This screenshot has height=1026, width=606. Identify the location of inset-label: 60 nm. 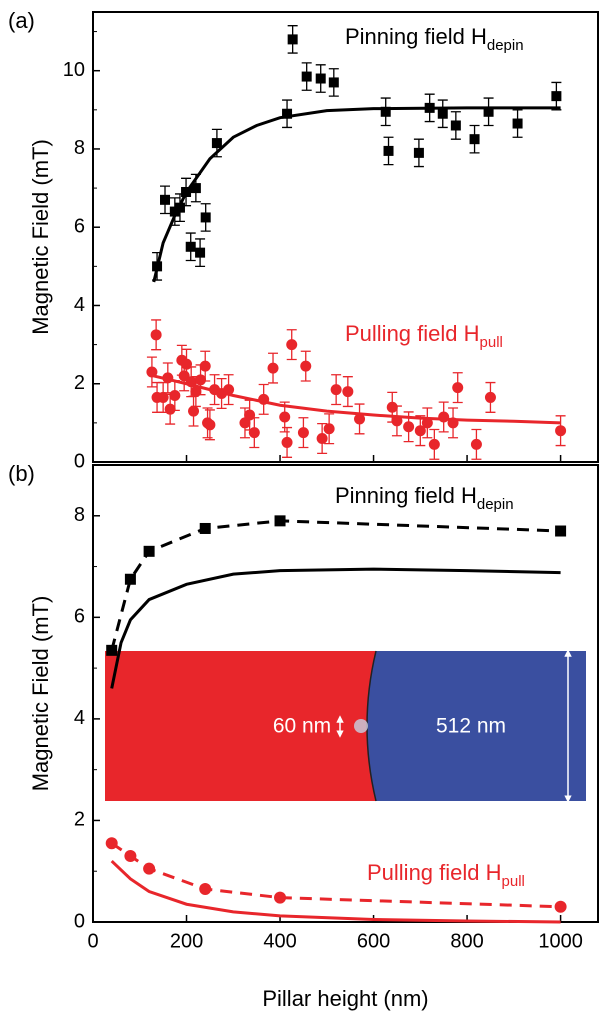
(302, 726).